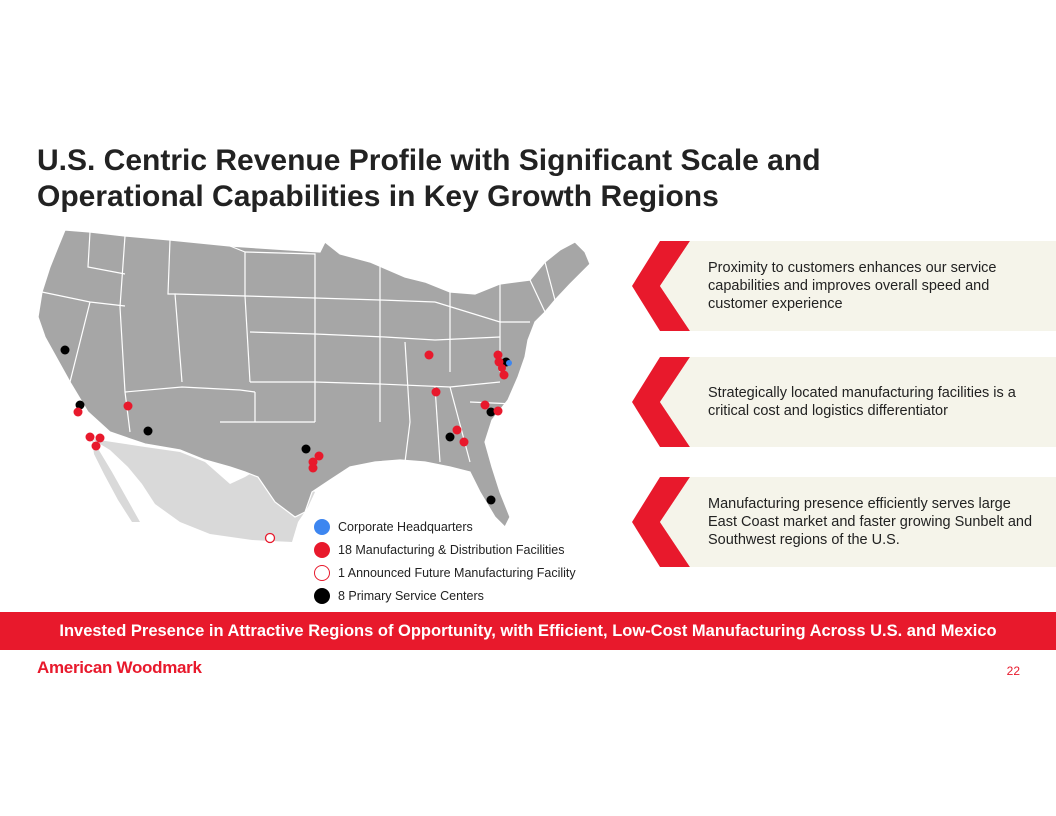  I want to click on black-dot-icon, so click(322, 595).